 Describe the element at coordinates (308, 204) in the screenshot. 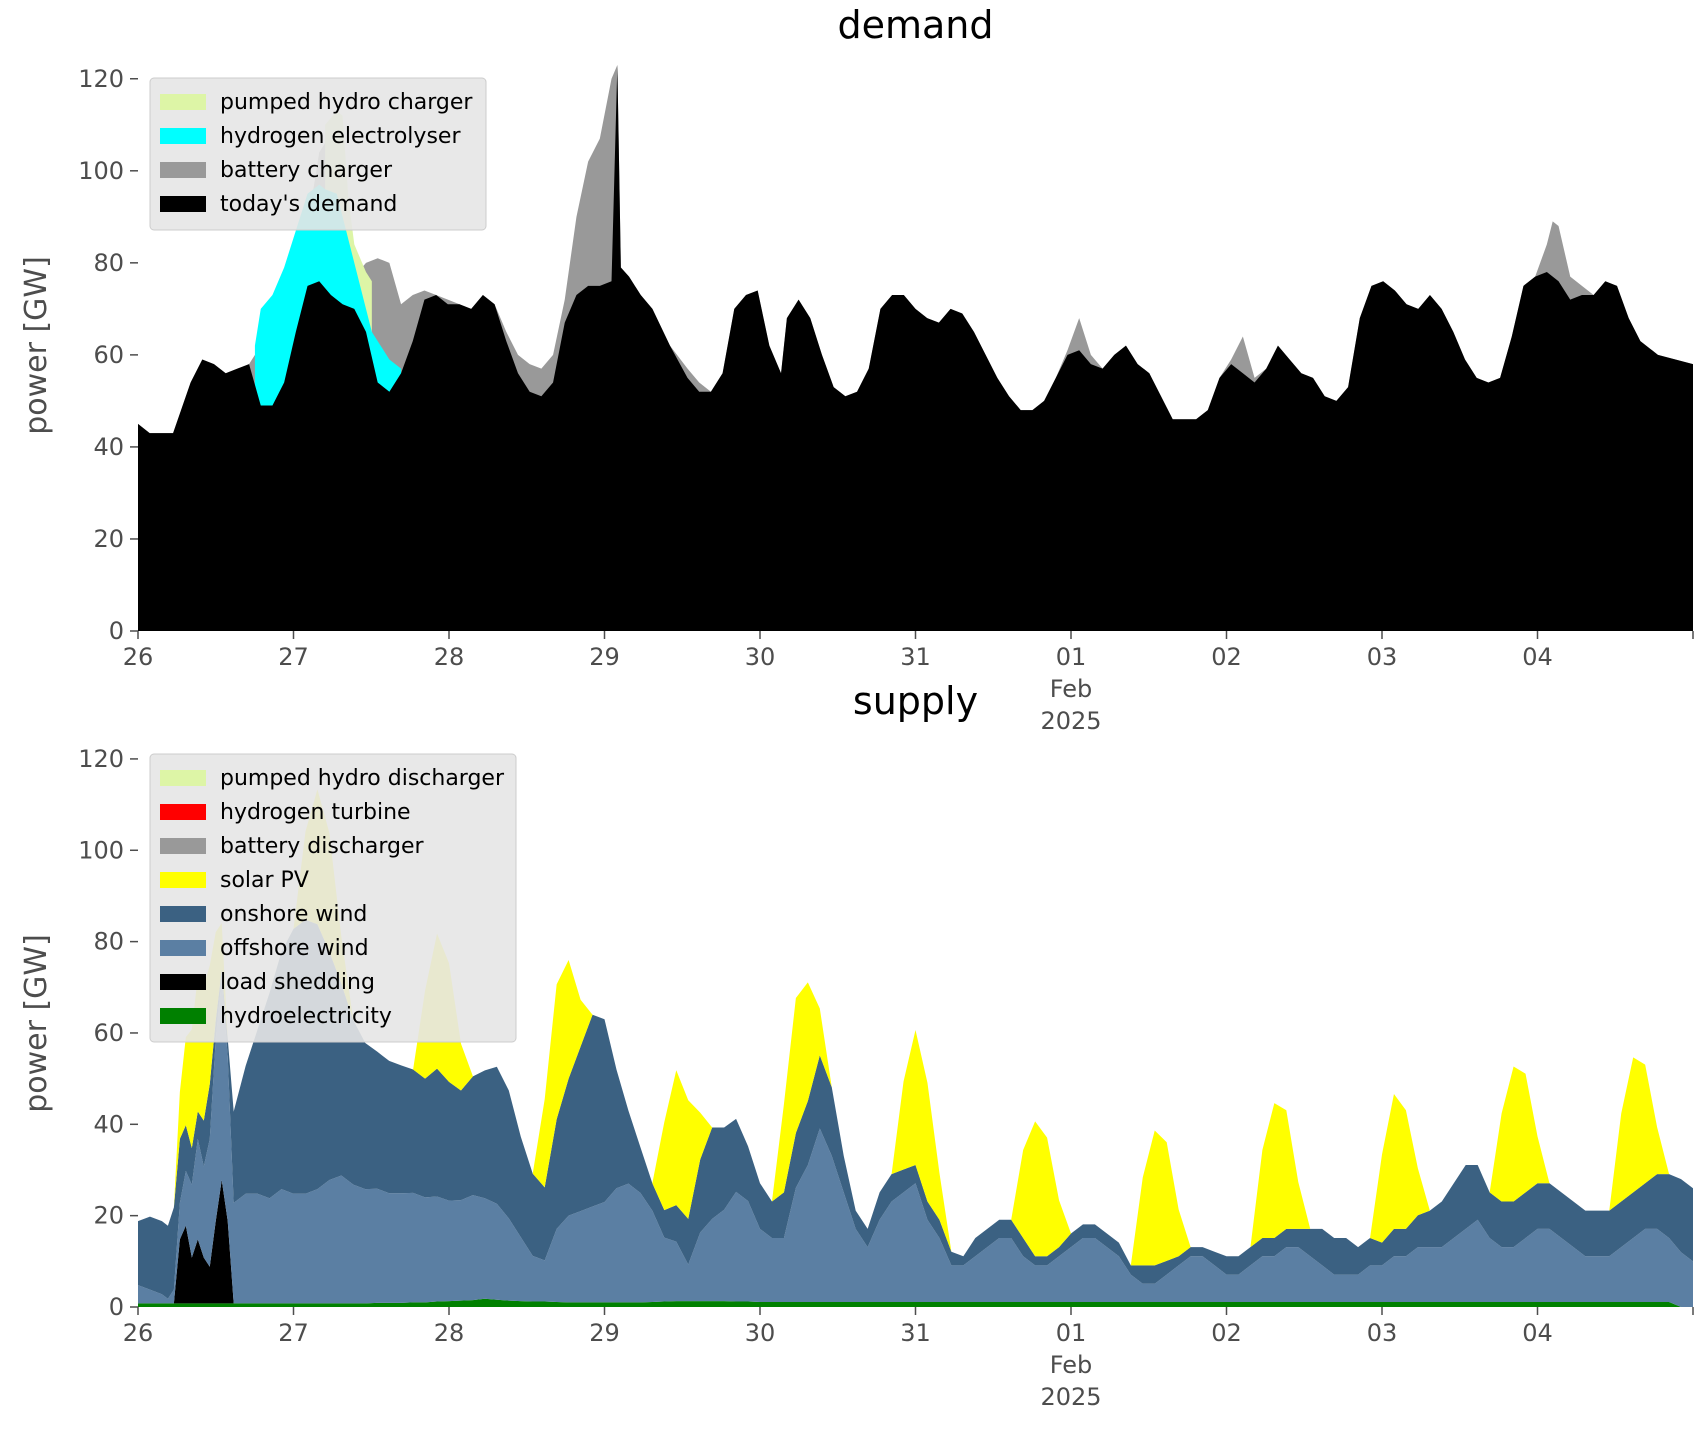

I see `legend-label: today's demand` at that location.